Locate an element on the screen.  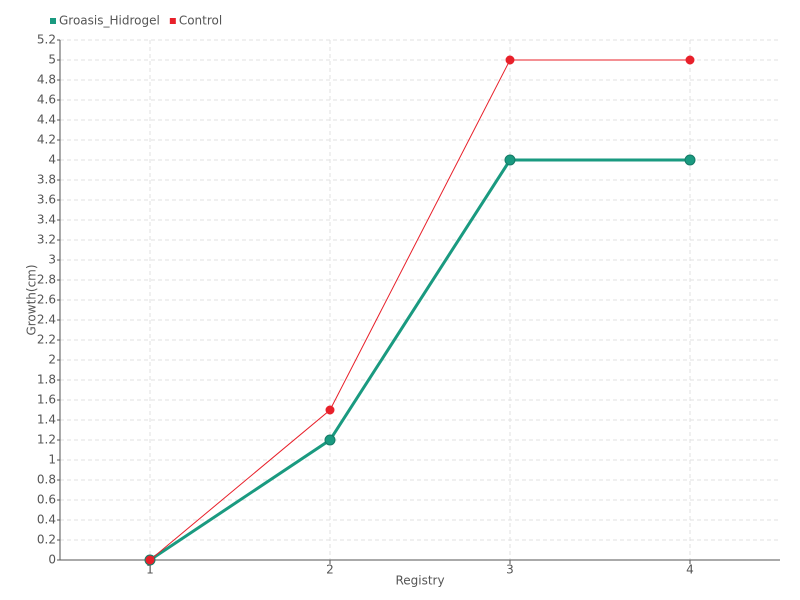
y-tick-label: 3 is located at coordinates (52, 260).